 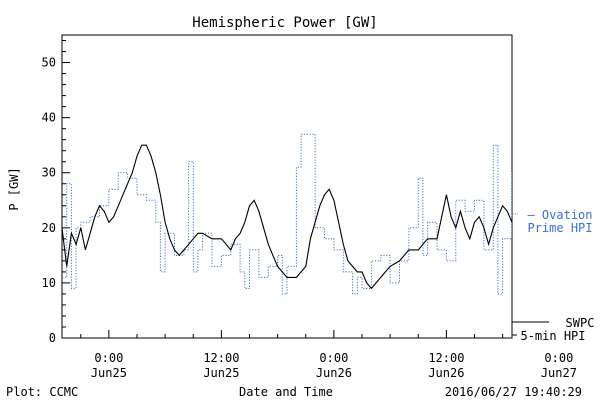 I want to click on x-axis-label: Date and Time, so click(x=286, y=392).